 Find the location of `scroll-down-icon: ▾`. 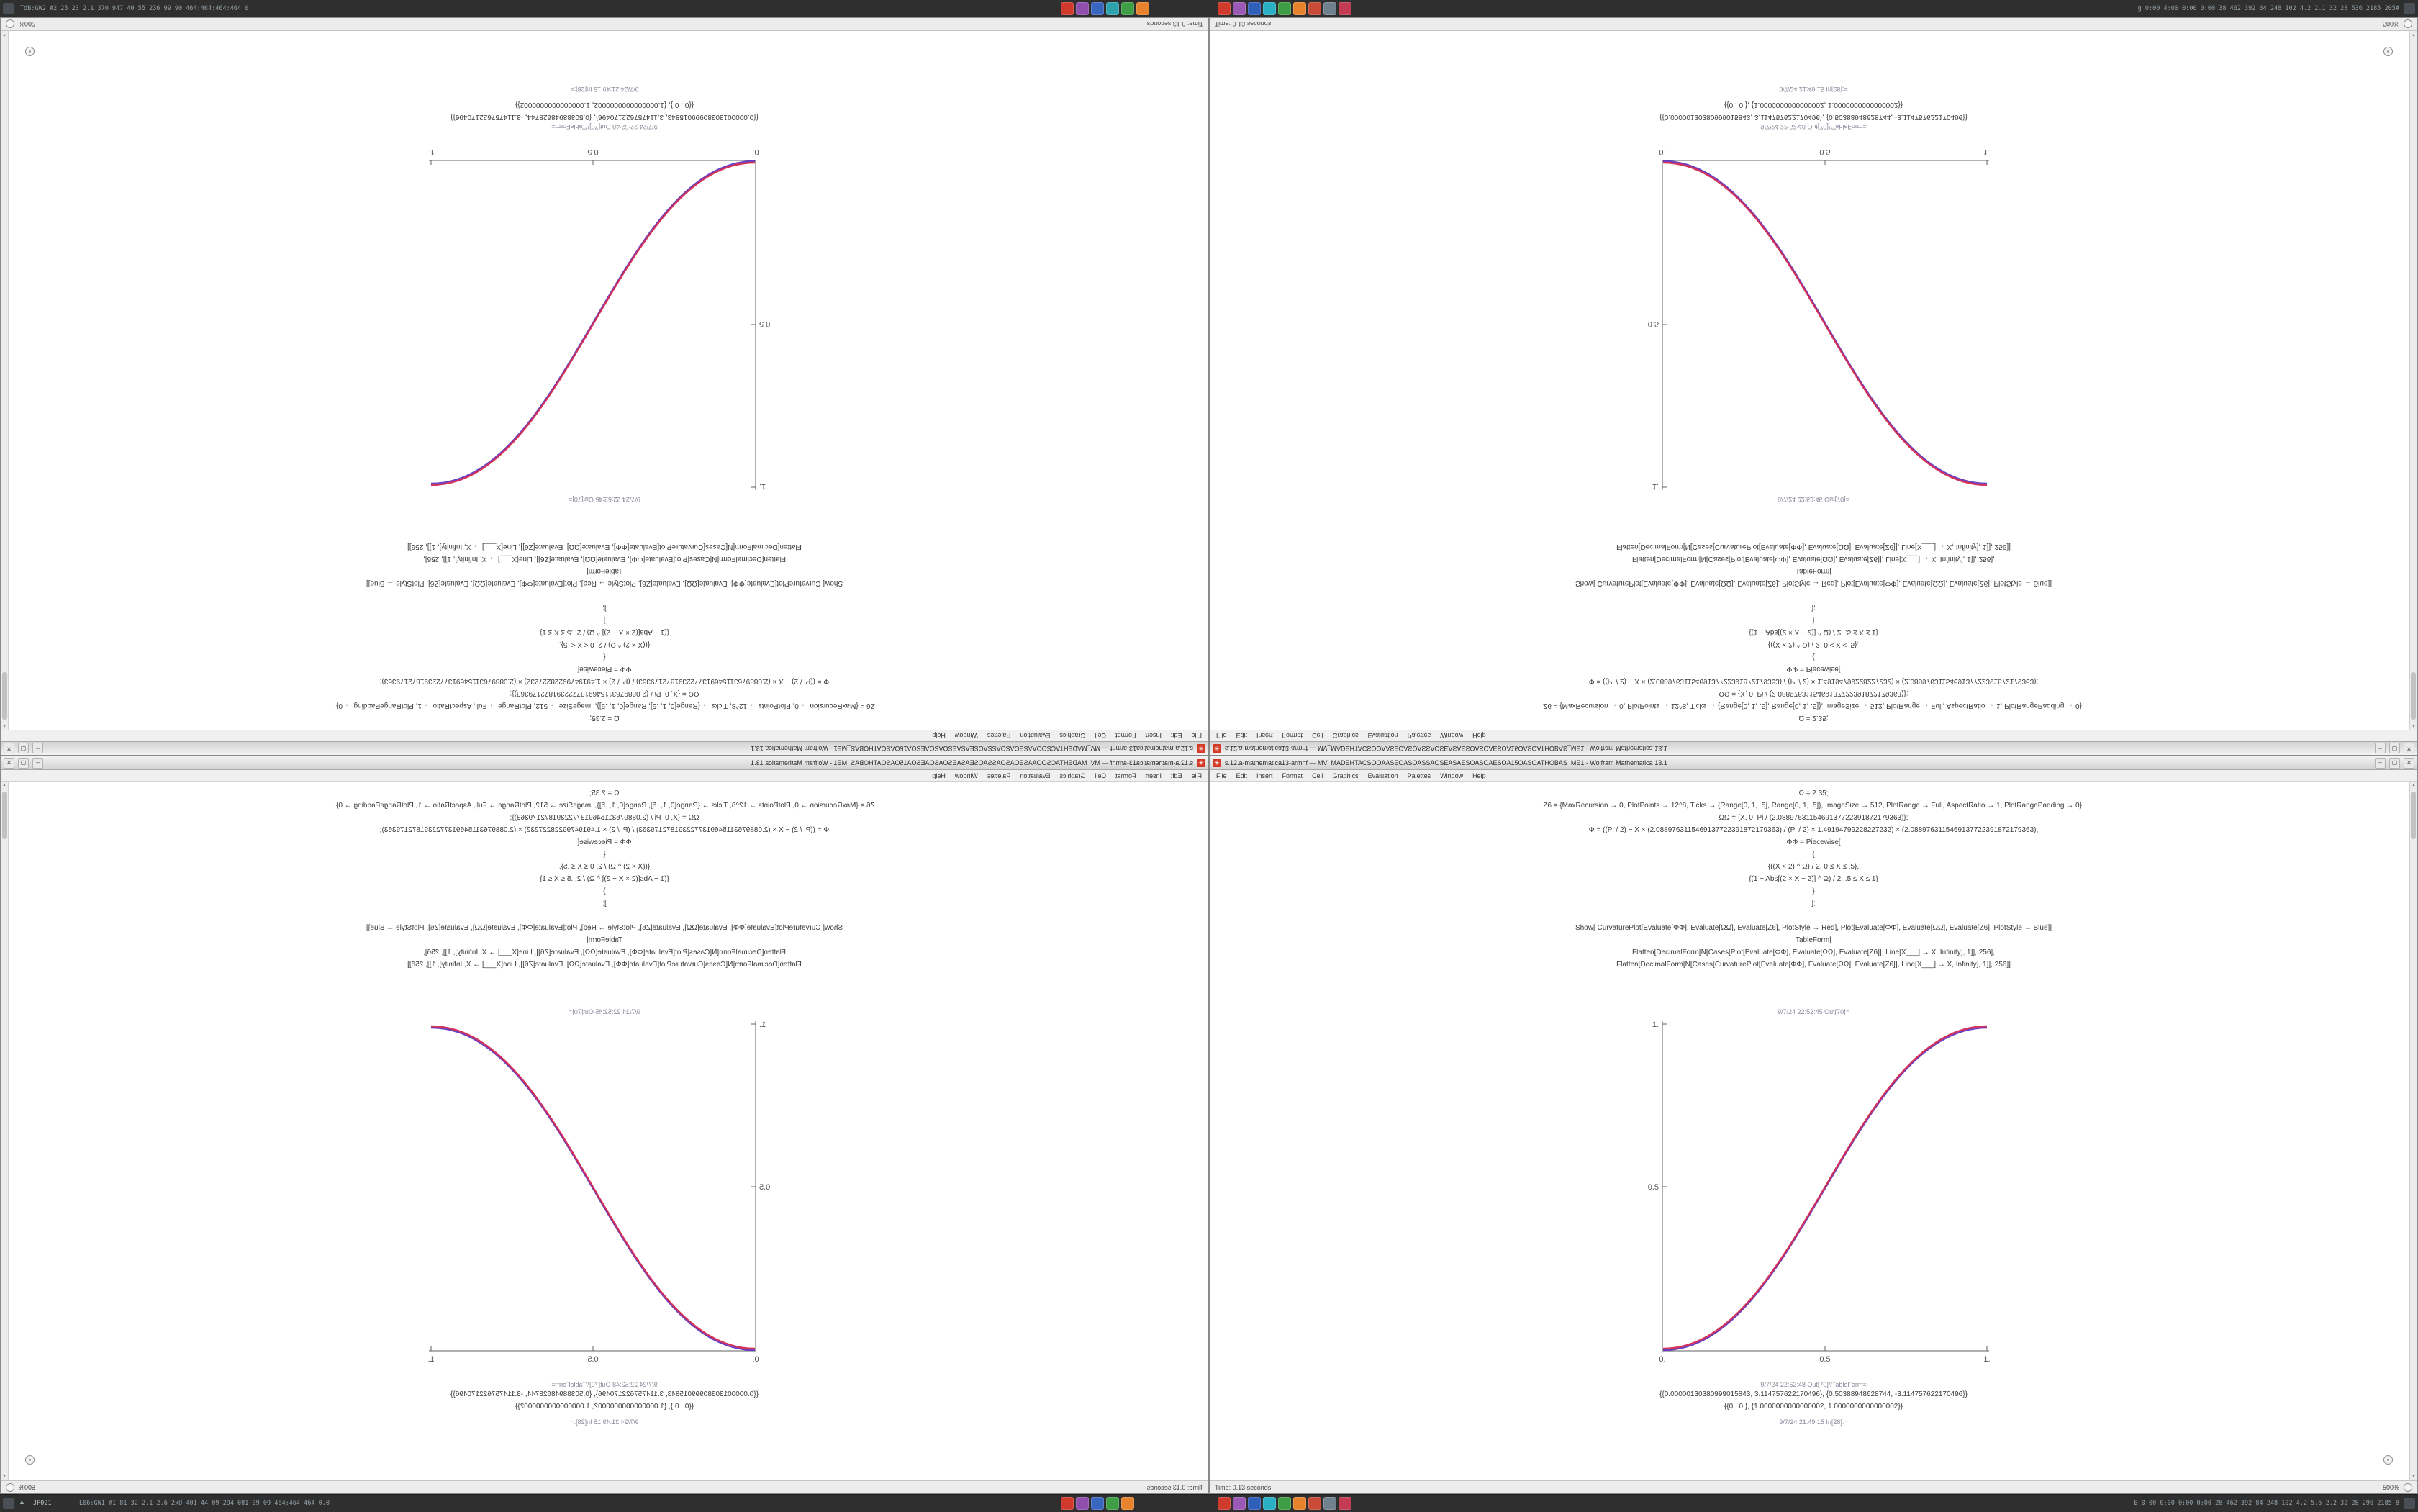

scroll-down-icon: ▾ is located at coordinates (4, 1477).